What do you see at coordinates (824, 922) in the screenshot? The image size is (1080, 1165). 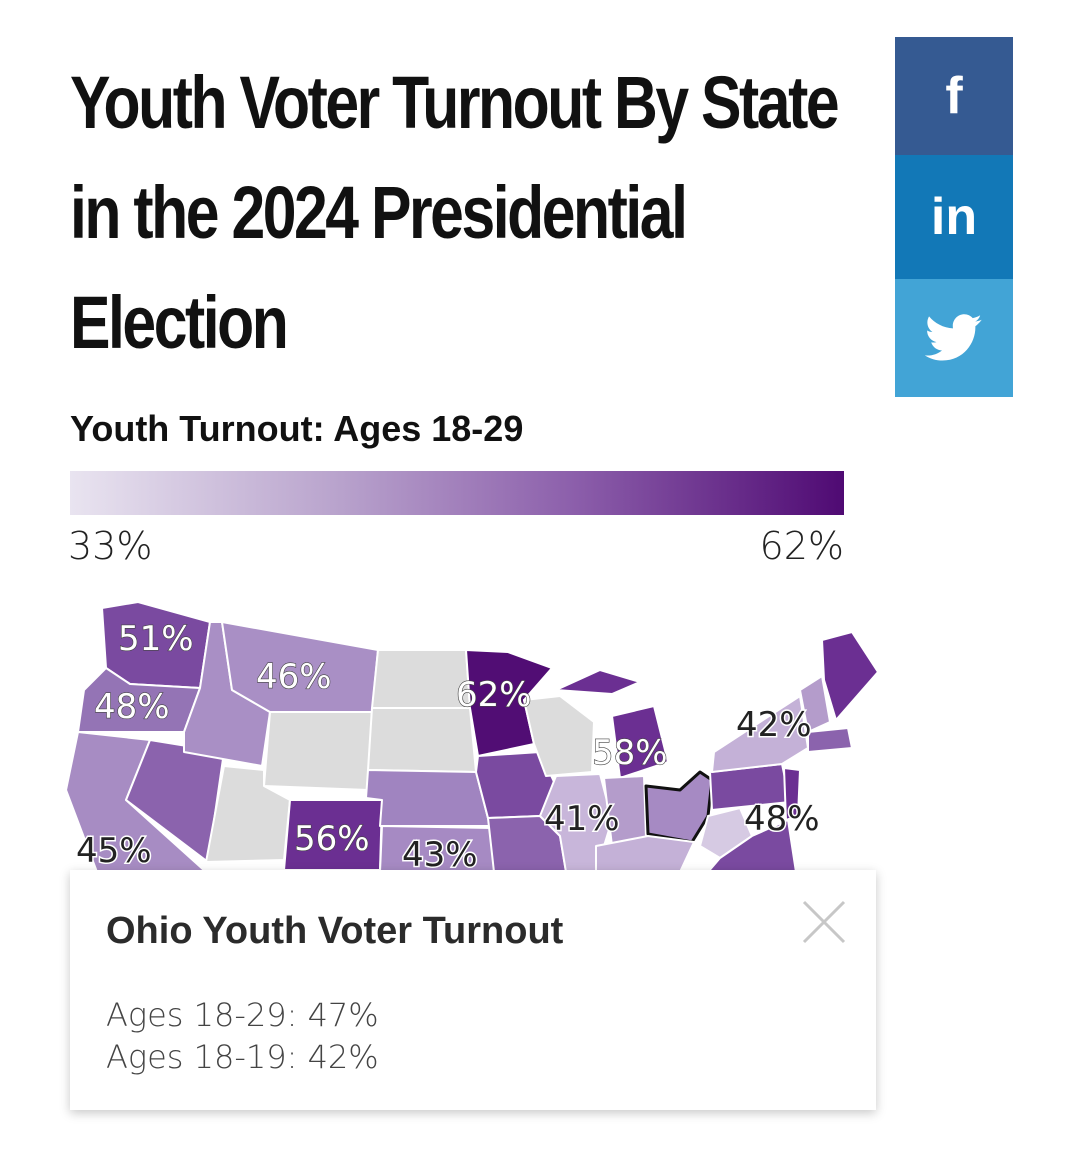 I see `close-icon` at bounding box center [824, 922].